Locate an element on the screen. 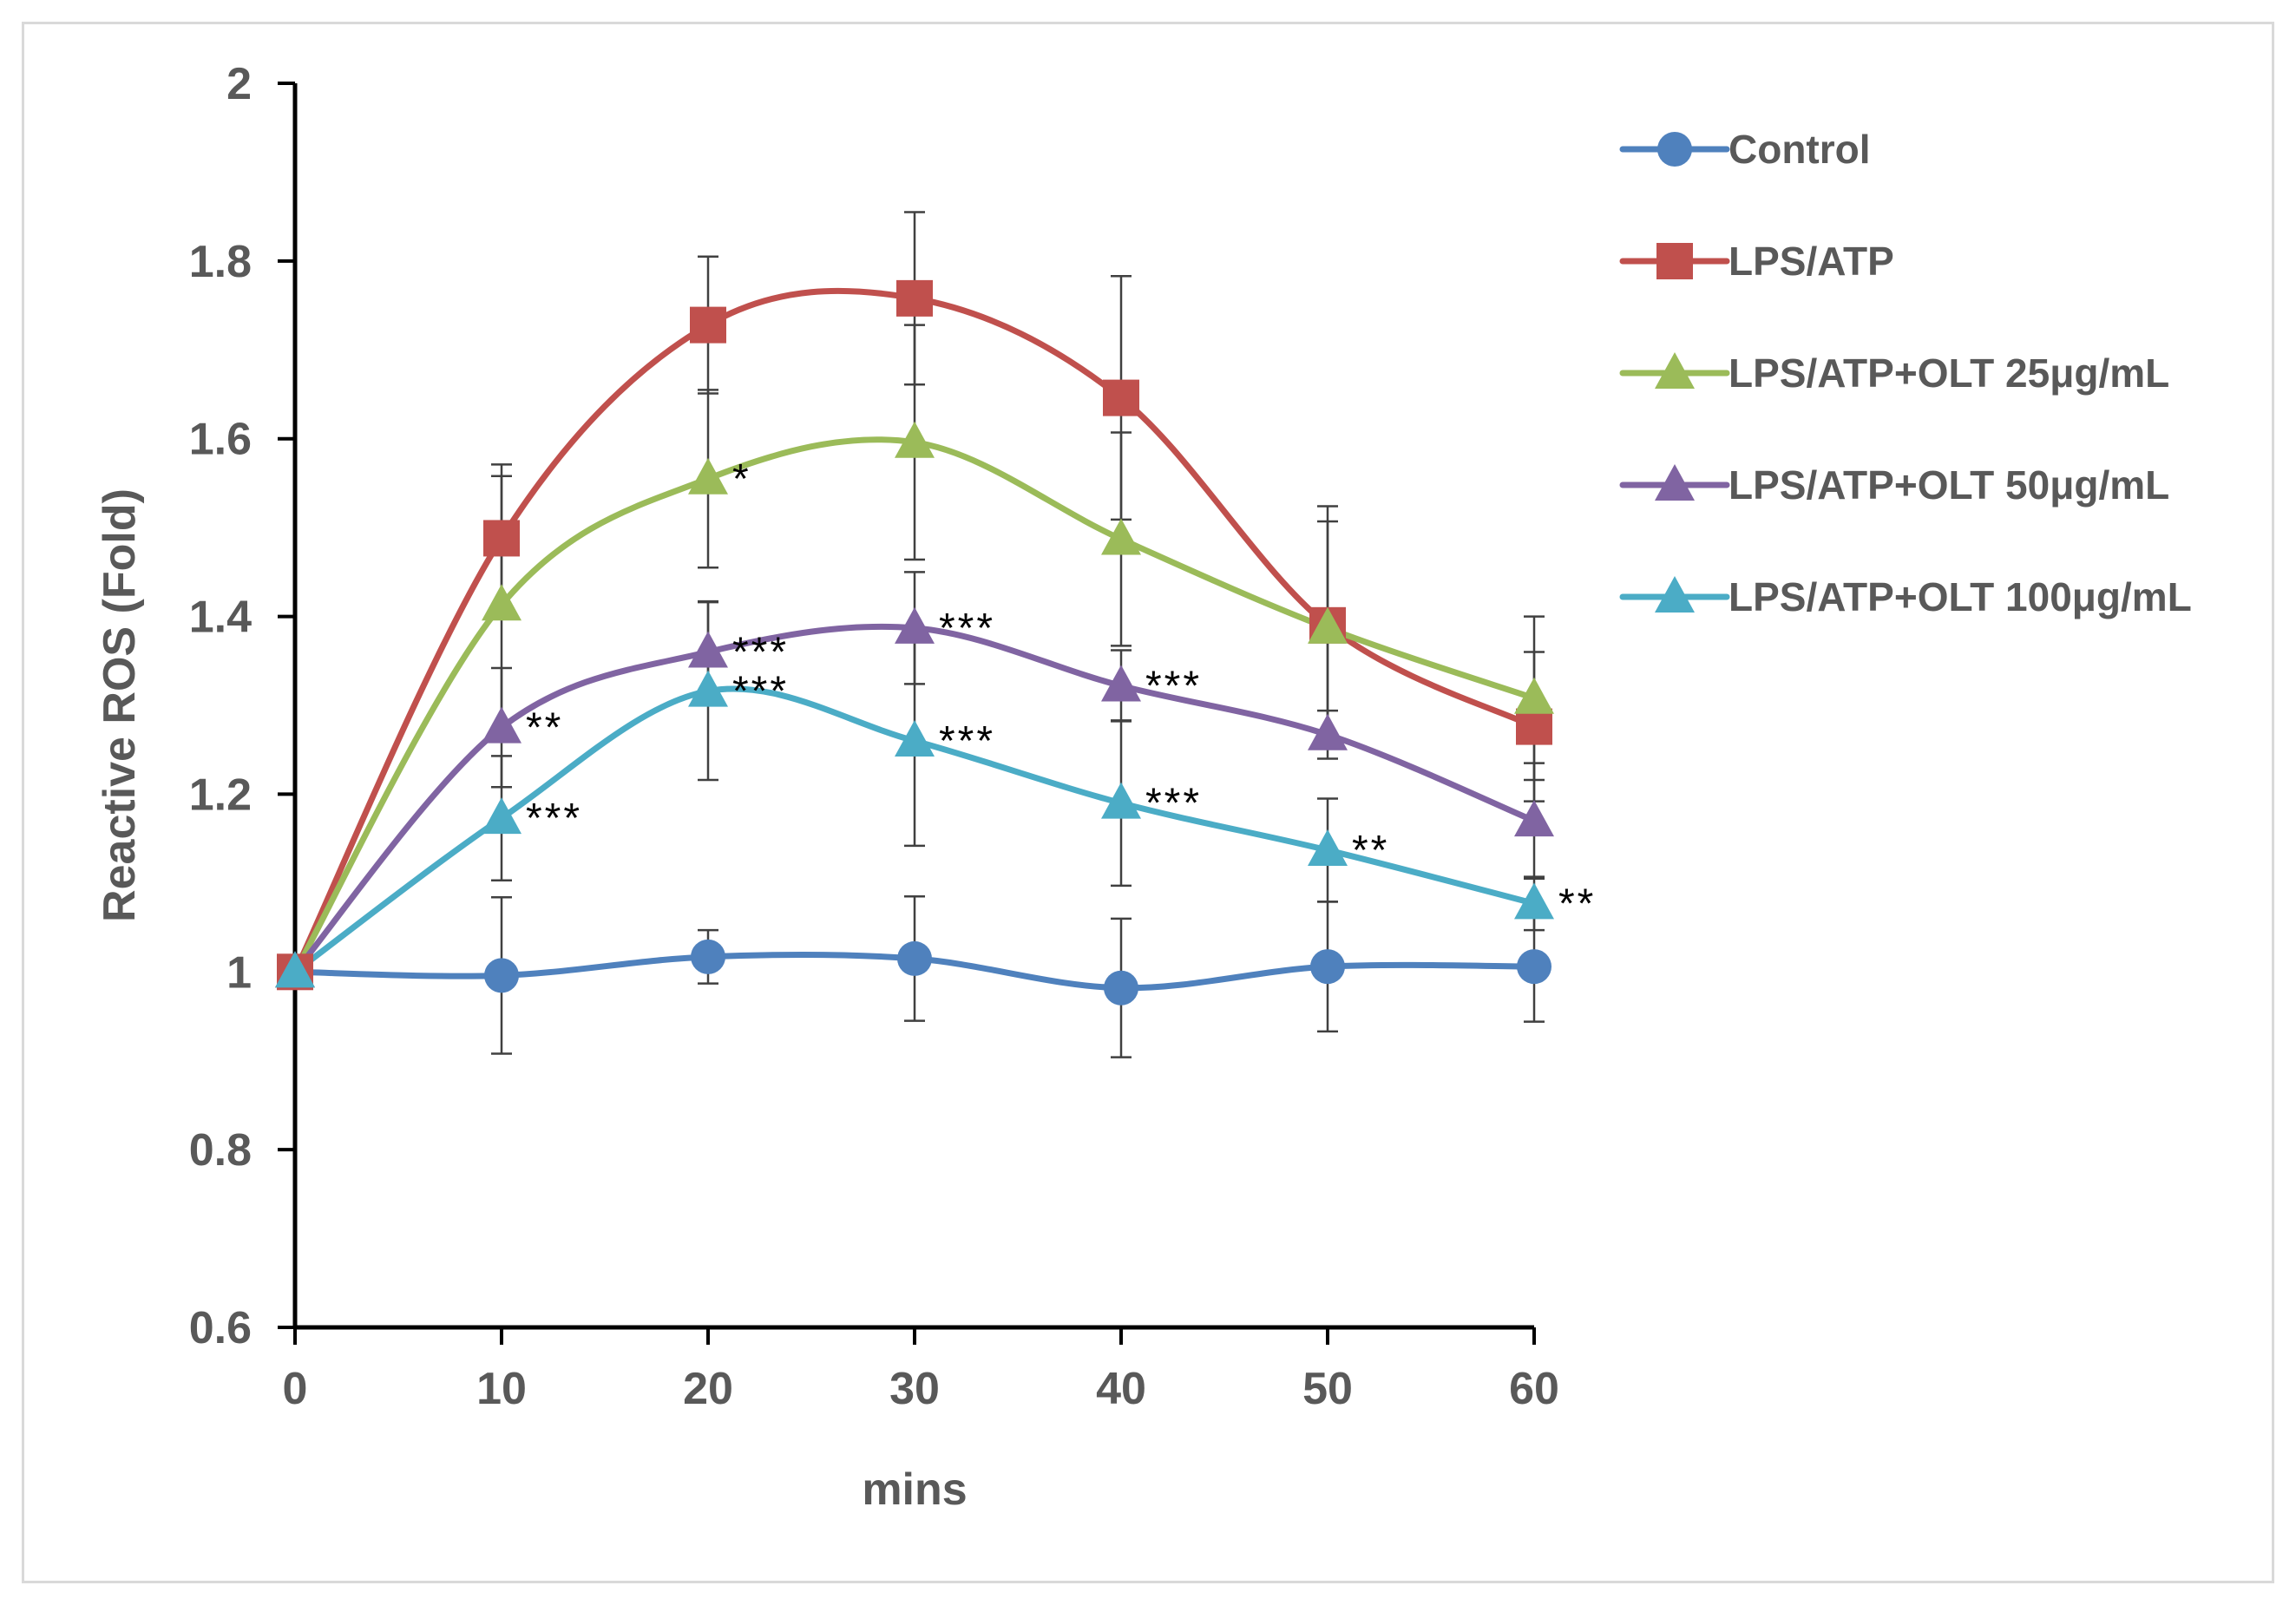 The height and width of the screenshot is (1605, 2296). x-tick-label: 10 is located at coordinates (501, 1389).